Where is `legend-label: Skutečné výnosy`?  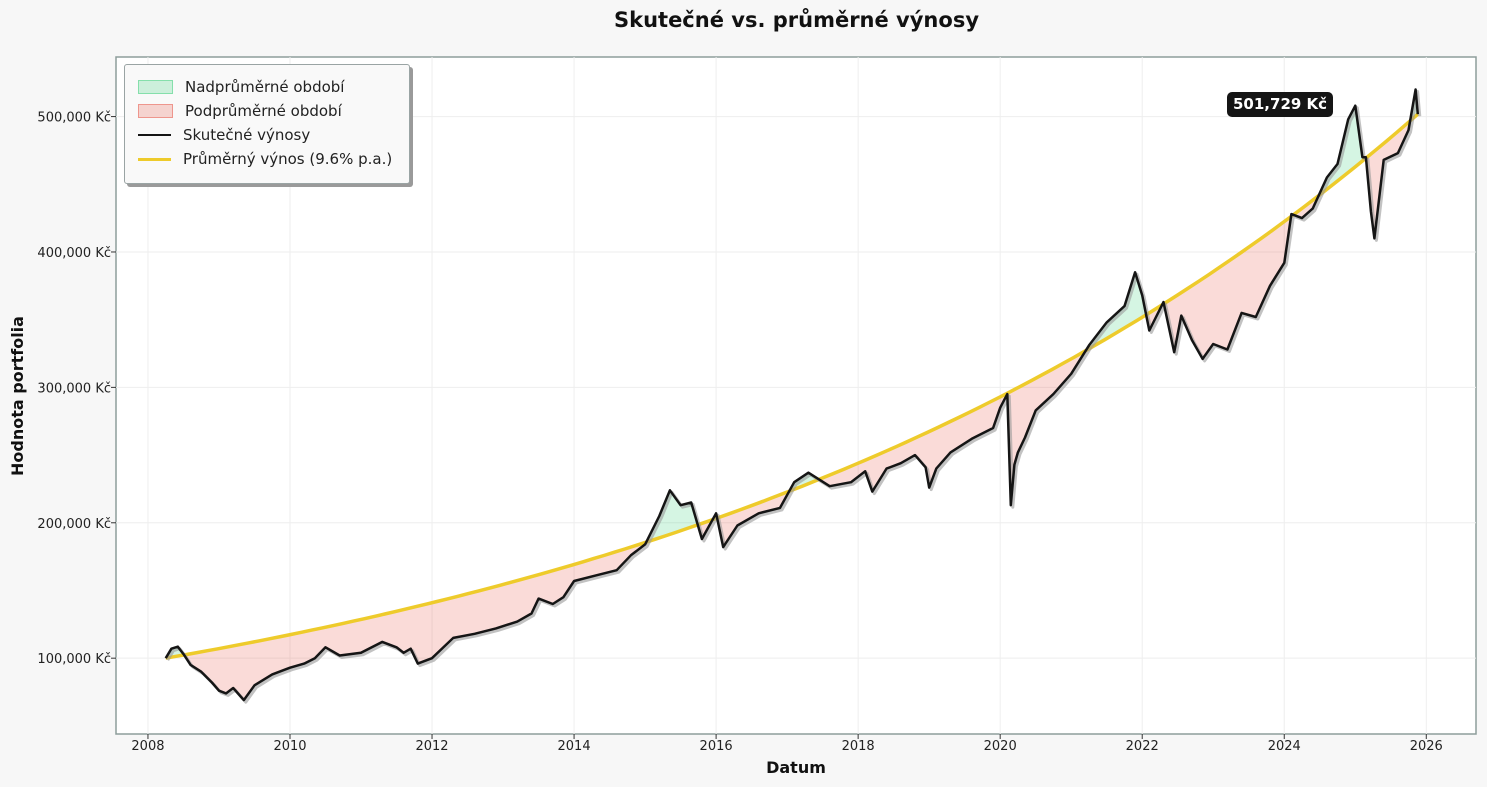 legend-label: Skutečné výnosy is located at coordinates (247, 135).